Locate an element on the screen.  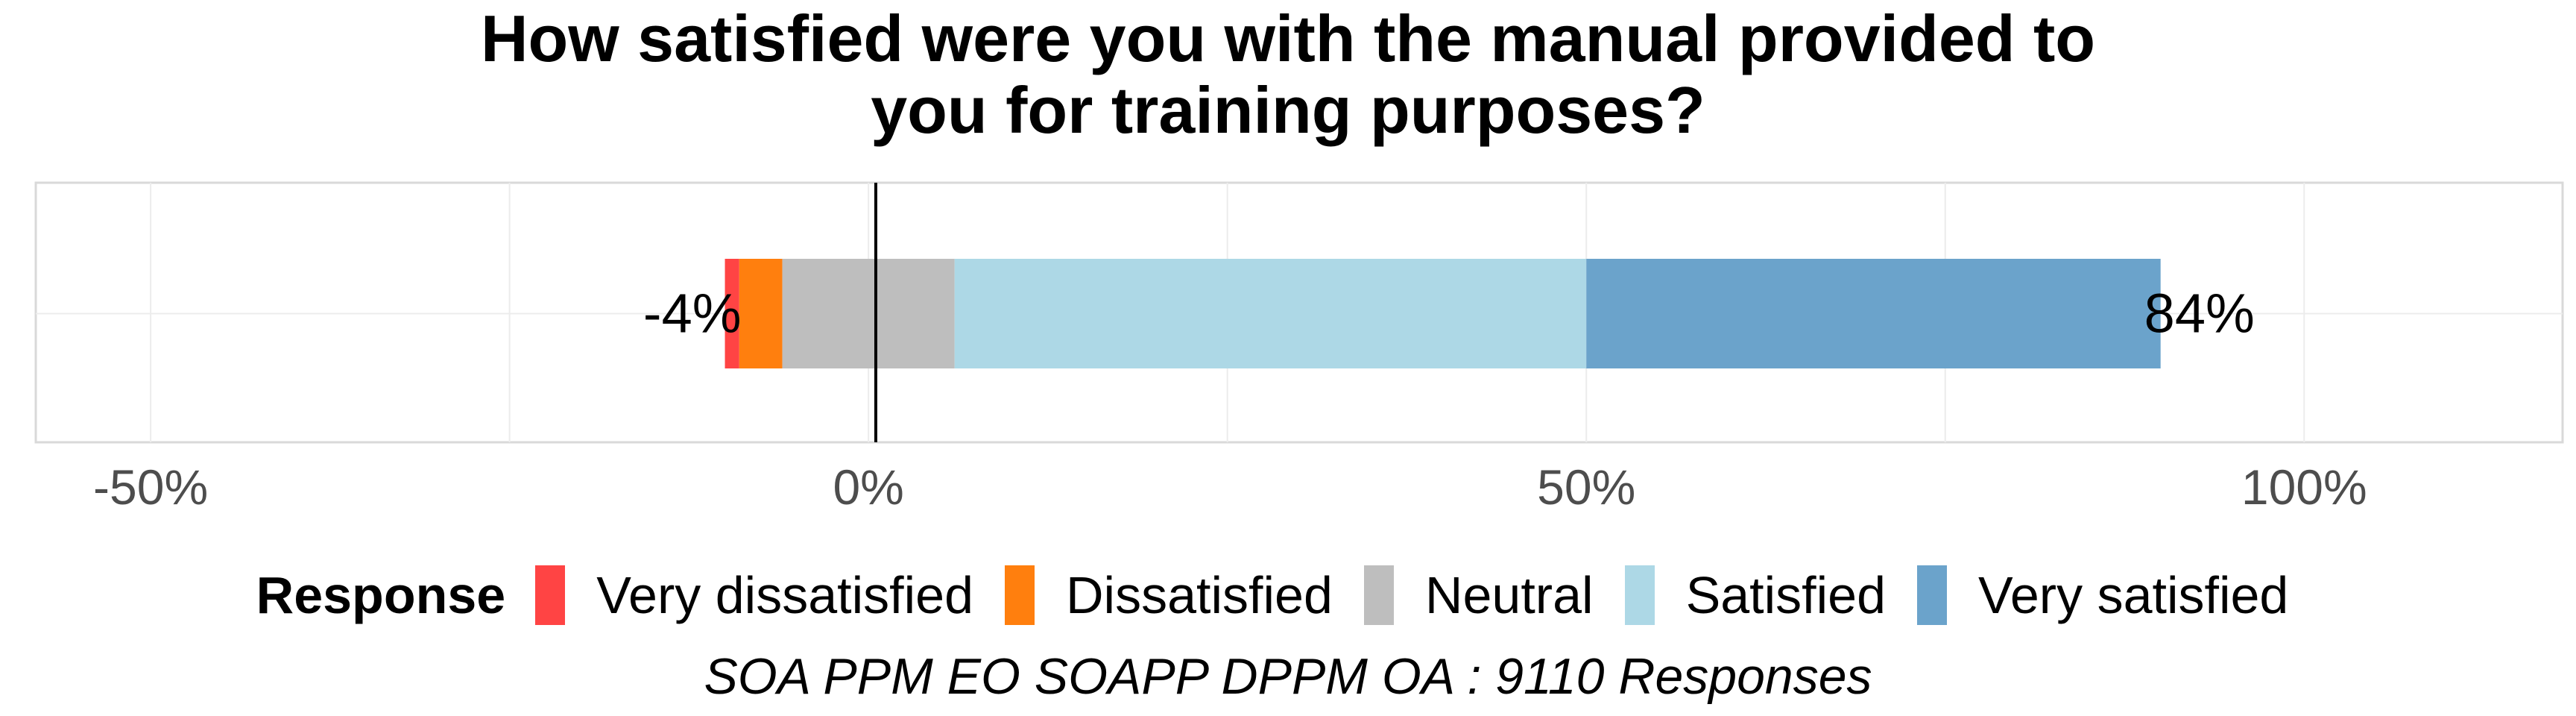
legend-title: Response is located at coordinates (381, 595).